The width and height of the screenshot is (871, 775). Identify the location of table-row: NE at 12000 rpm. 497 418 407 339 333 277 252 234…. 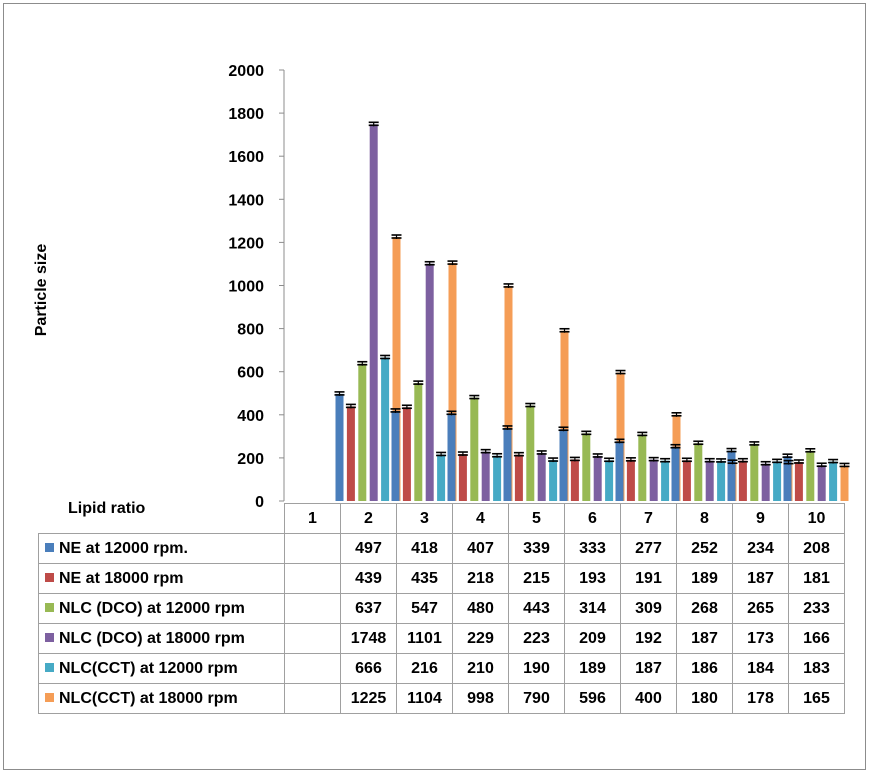
(441, 548).